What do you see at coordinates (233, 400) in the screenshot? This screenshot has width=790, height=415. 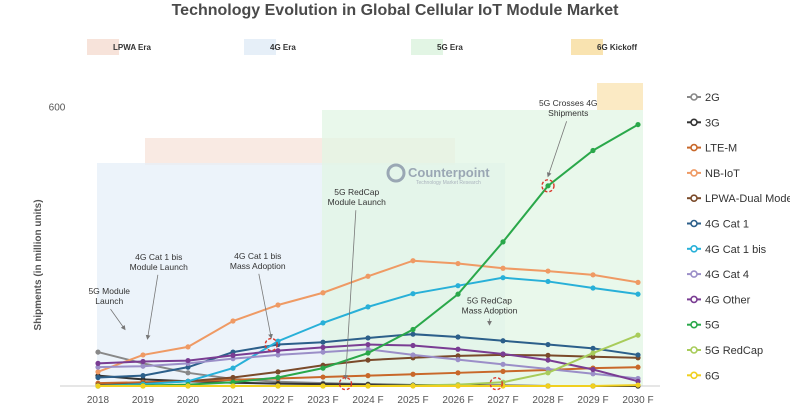 I see `x-tick-label: 2021` at bounding box center [233, 400].